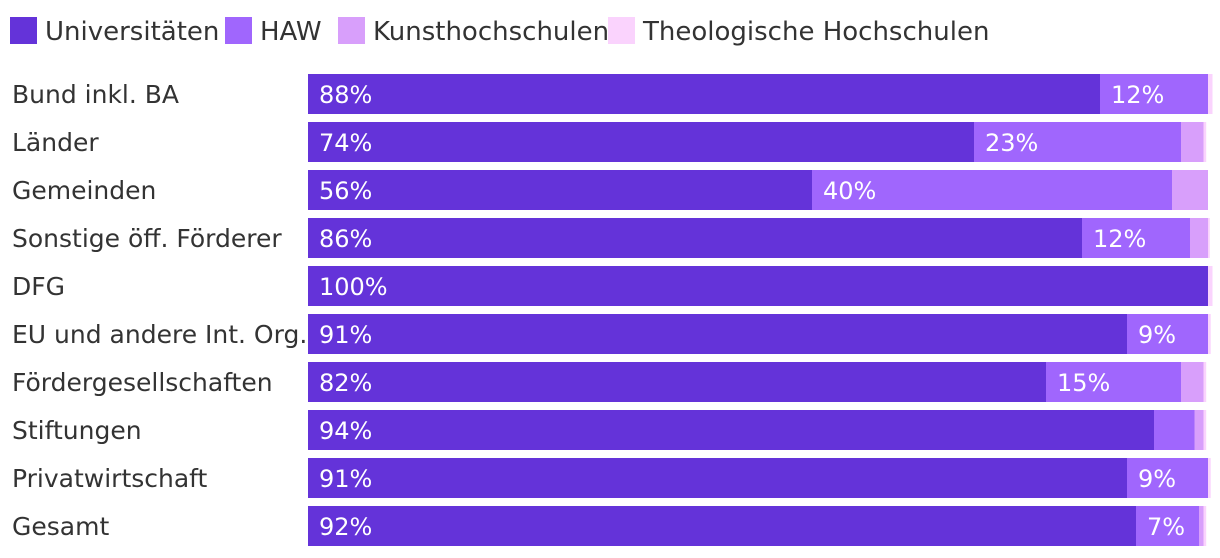 The height and width of the screenshot is (558, 1220). What do you see at coordinates (345, 479) in the screenshot?
I see `data-label-0-8: 91%` at bounding box center [345, 479].